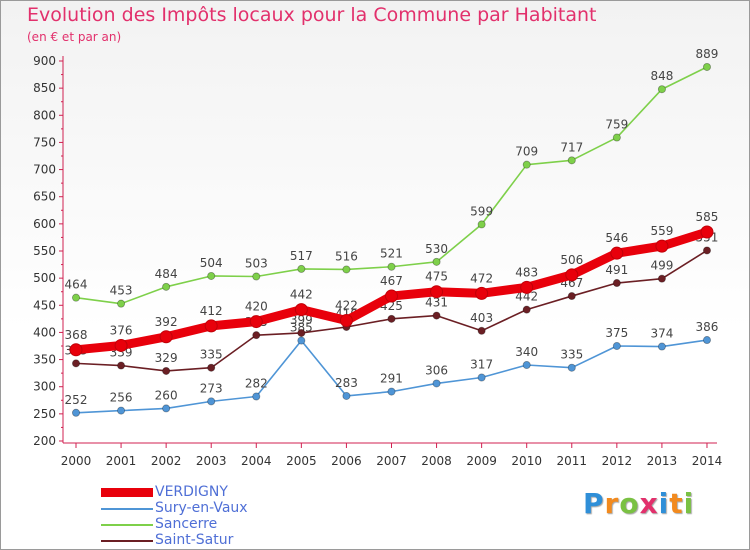  I want to click on chart-legend: VERDIGNY Sury-en-Vaux Sancerre Saint-Satur, so click(221, 516).